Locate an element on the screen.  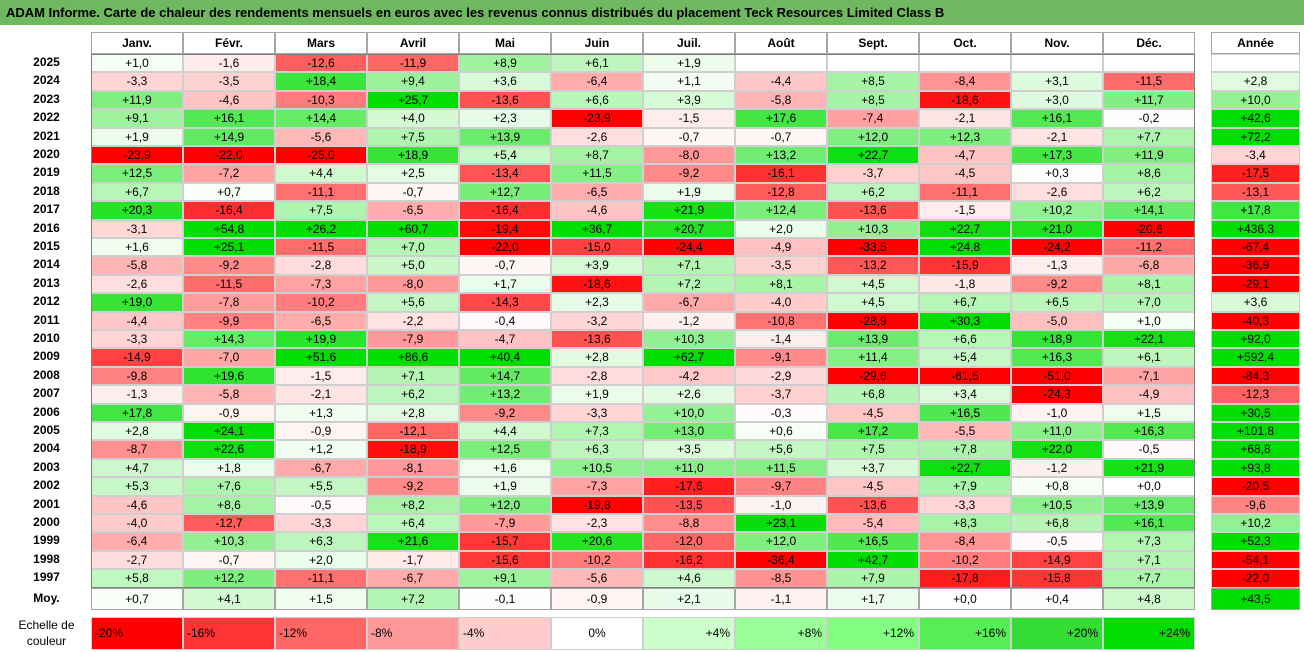
heatmap-cell: -0,7 is located at coordinates (413, 192).